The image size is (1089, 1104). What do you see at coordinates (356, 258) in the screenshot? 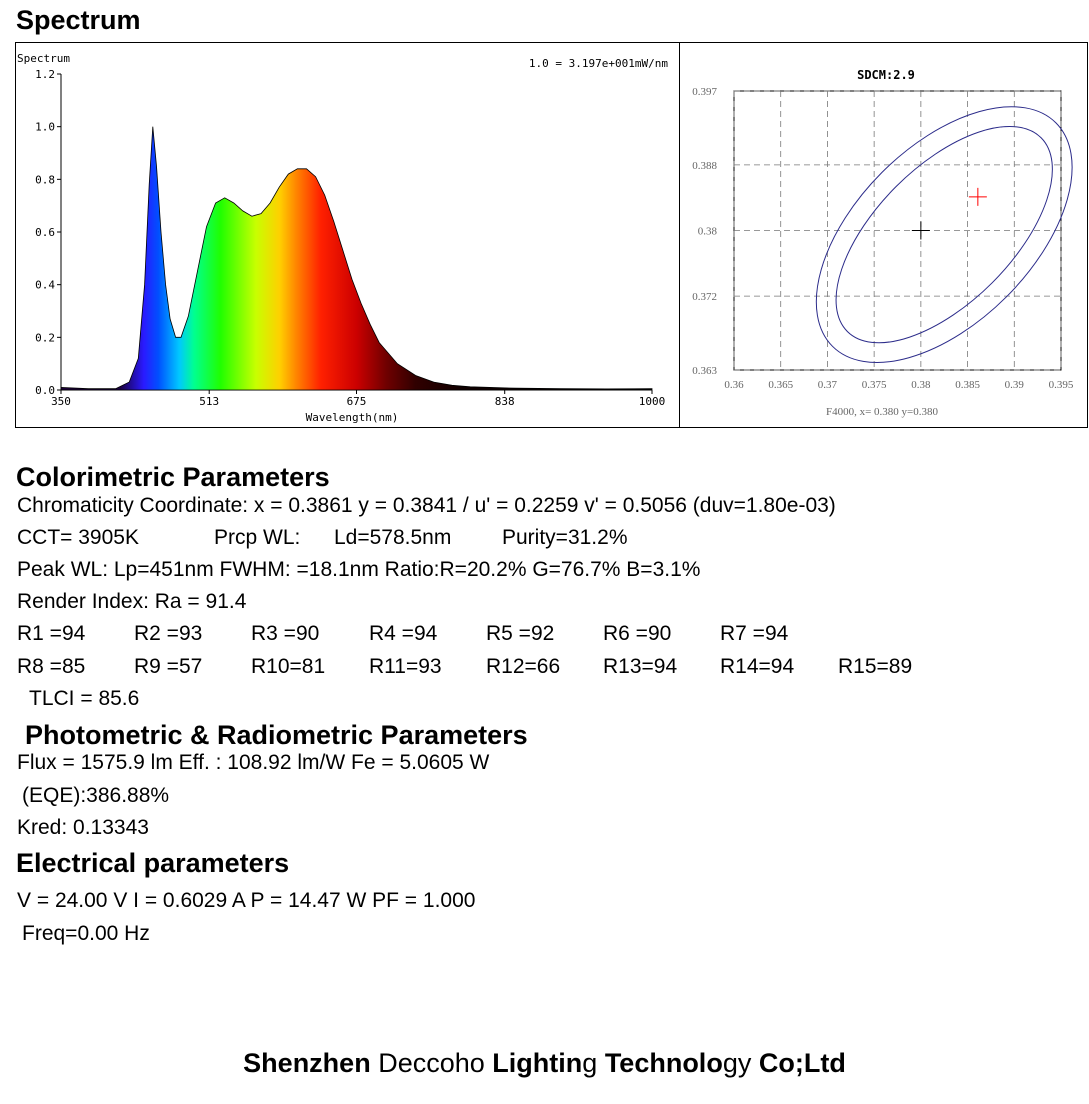
I see `spectrum-area` at bounding box center [356, 258].